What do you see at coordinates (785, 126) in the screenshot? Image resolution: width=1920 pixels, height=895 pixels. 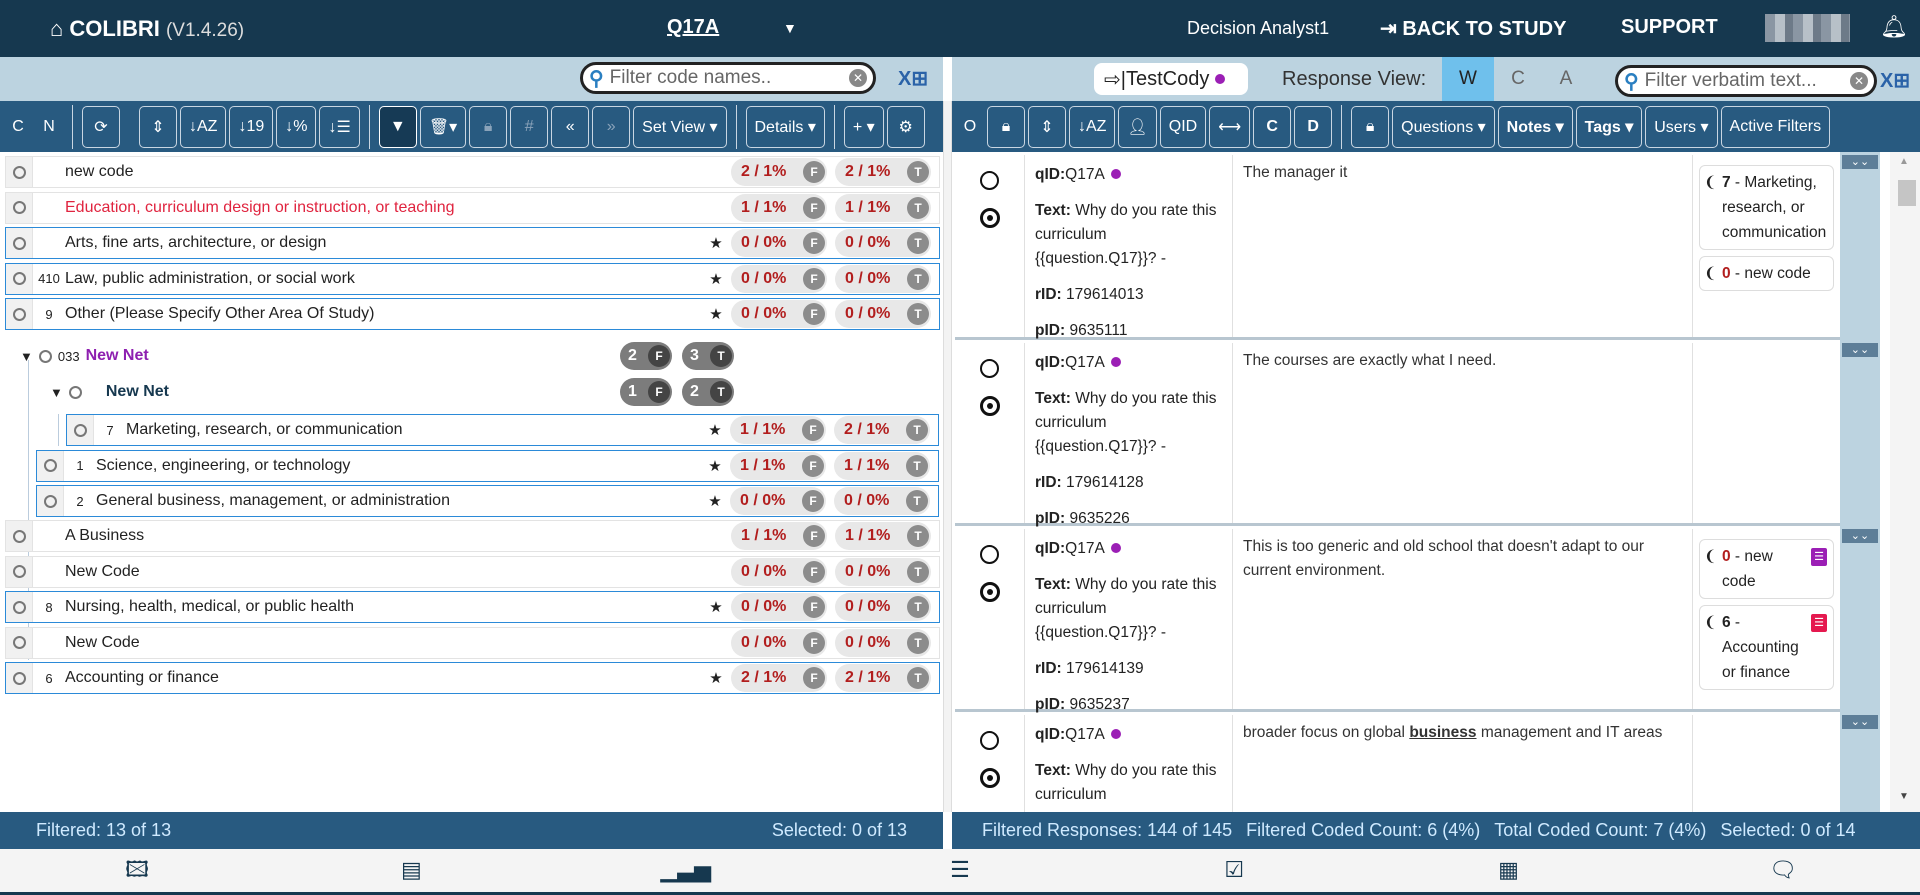 I see `details-dropdown: Details ▾` at bounding box center [785, 126].